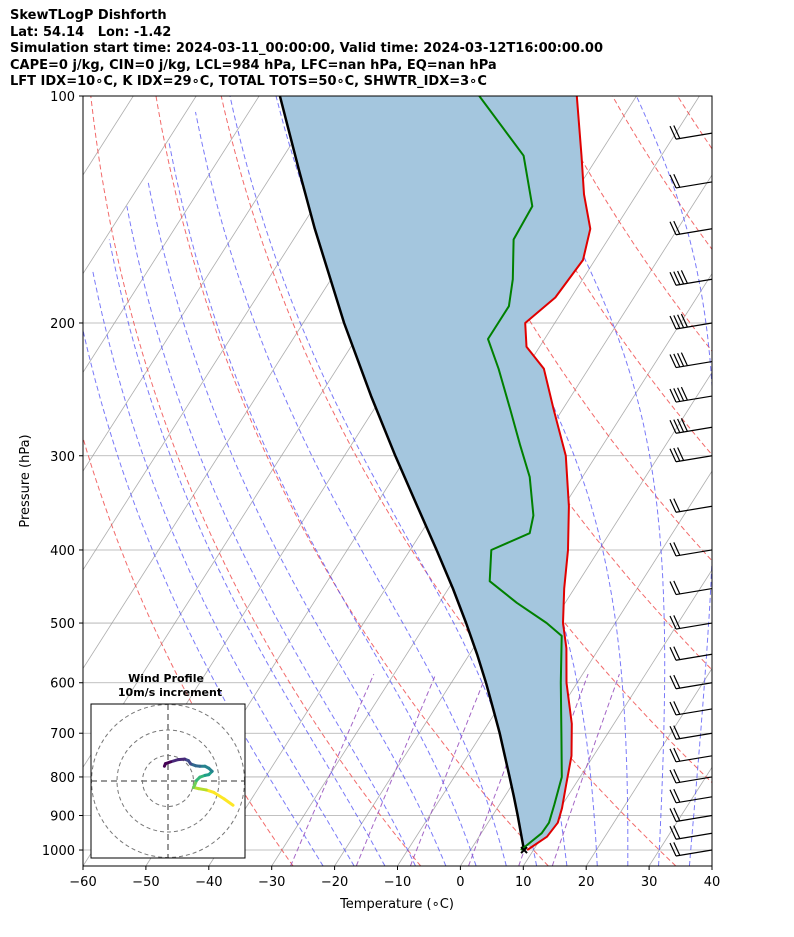 The image size is (794, 937). Describe the element at coordinates (750, 481) in the screenshot. I see `moist-adiabat-line` at that location.